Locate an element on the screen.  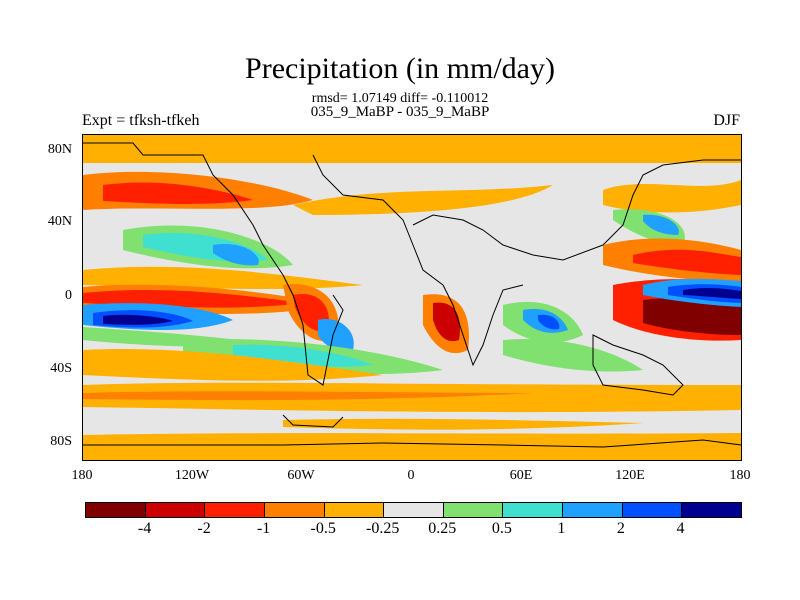
x-tick-180-right: 180 is located at coordinates (740, 475).